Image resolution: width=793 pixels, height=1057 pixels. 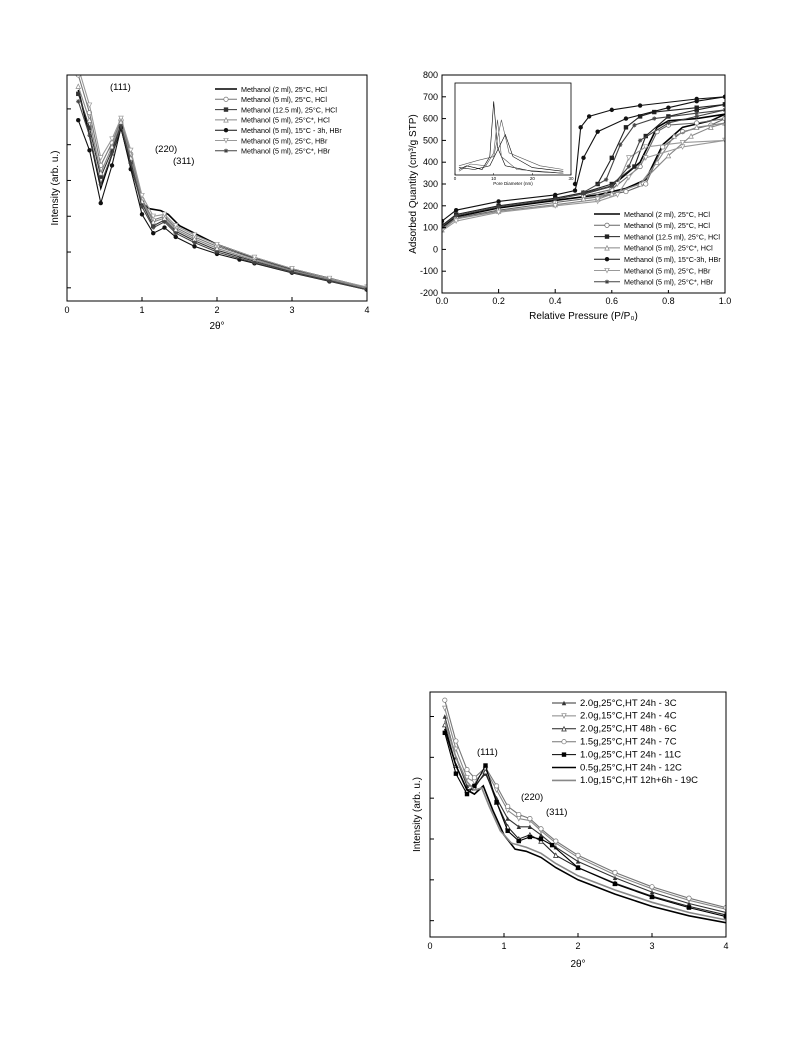 I want to click on c2-legend-bg, so click(x=658, y=249).